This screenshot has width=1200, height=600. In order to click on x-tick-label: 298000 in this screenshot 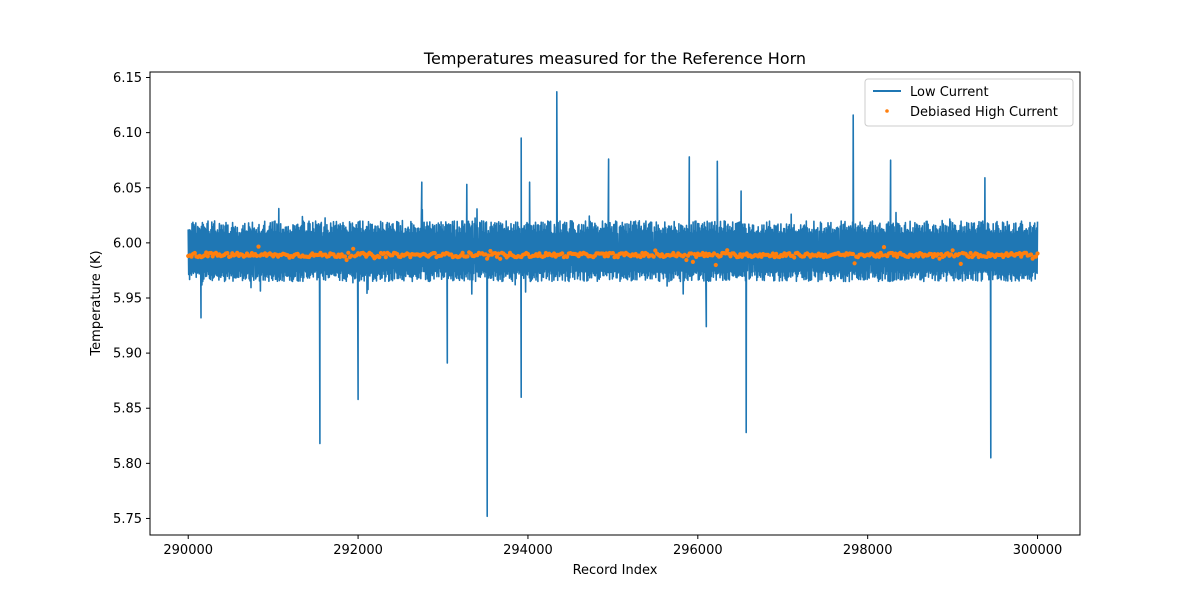, I will do `click(868, 550)`.